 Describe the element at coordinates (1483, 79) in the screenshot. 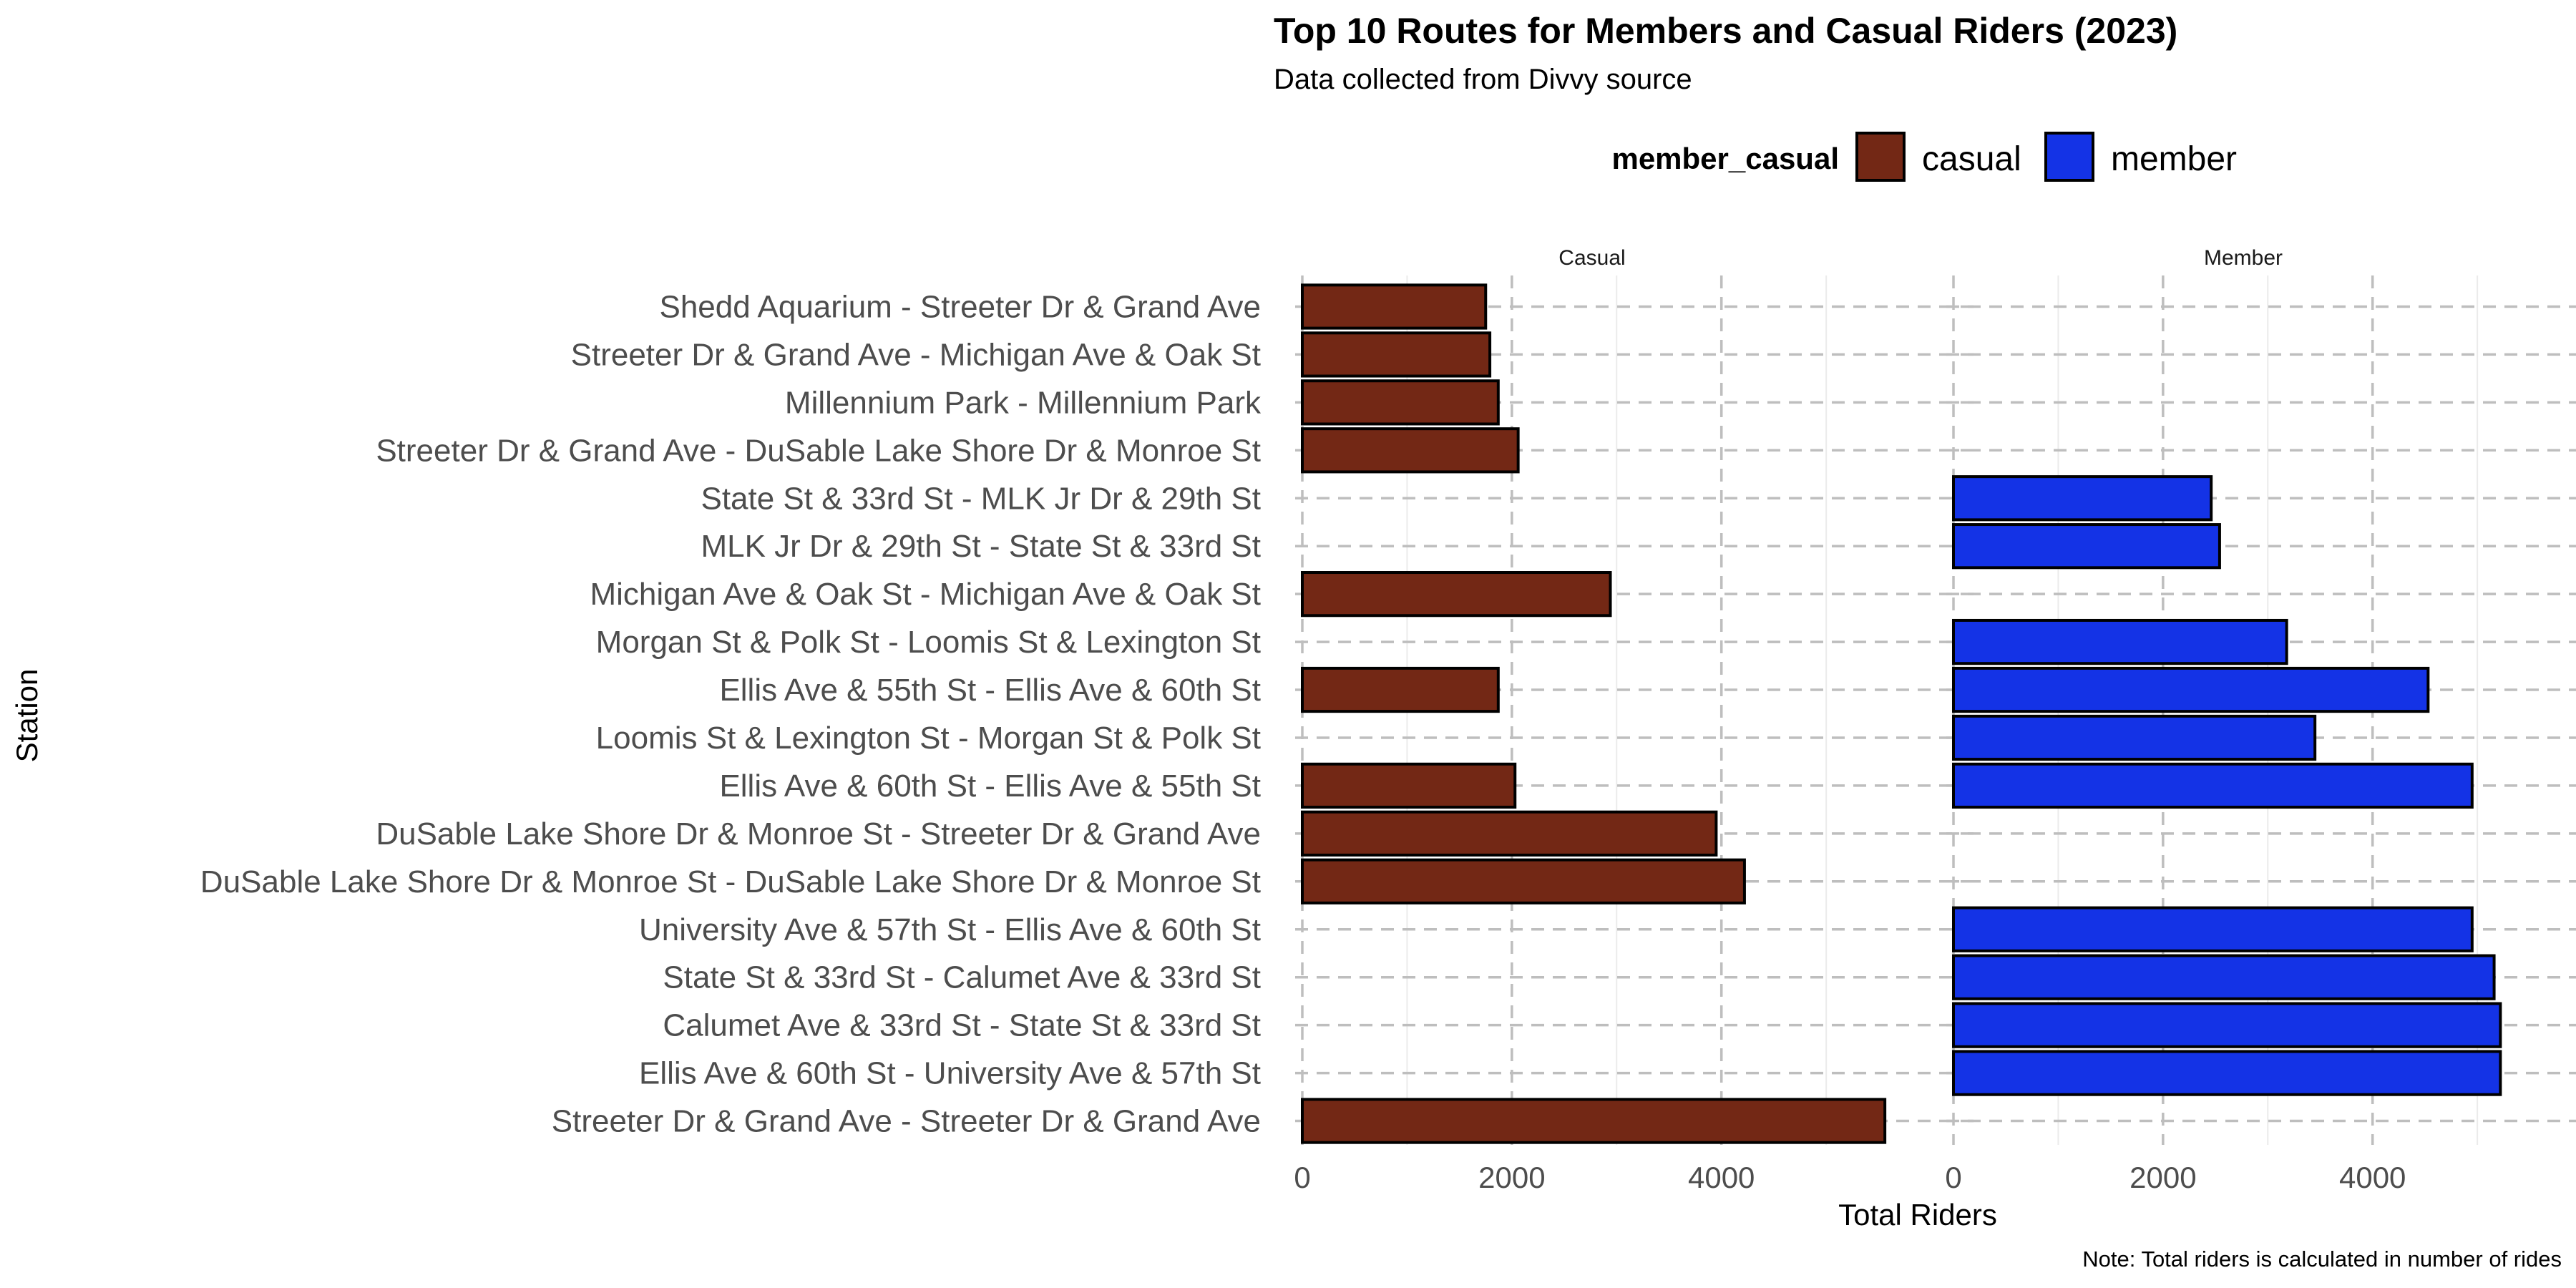

I see `chart-subtitle: Data collected from Divvy source` at that location.